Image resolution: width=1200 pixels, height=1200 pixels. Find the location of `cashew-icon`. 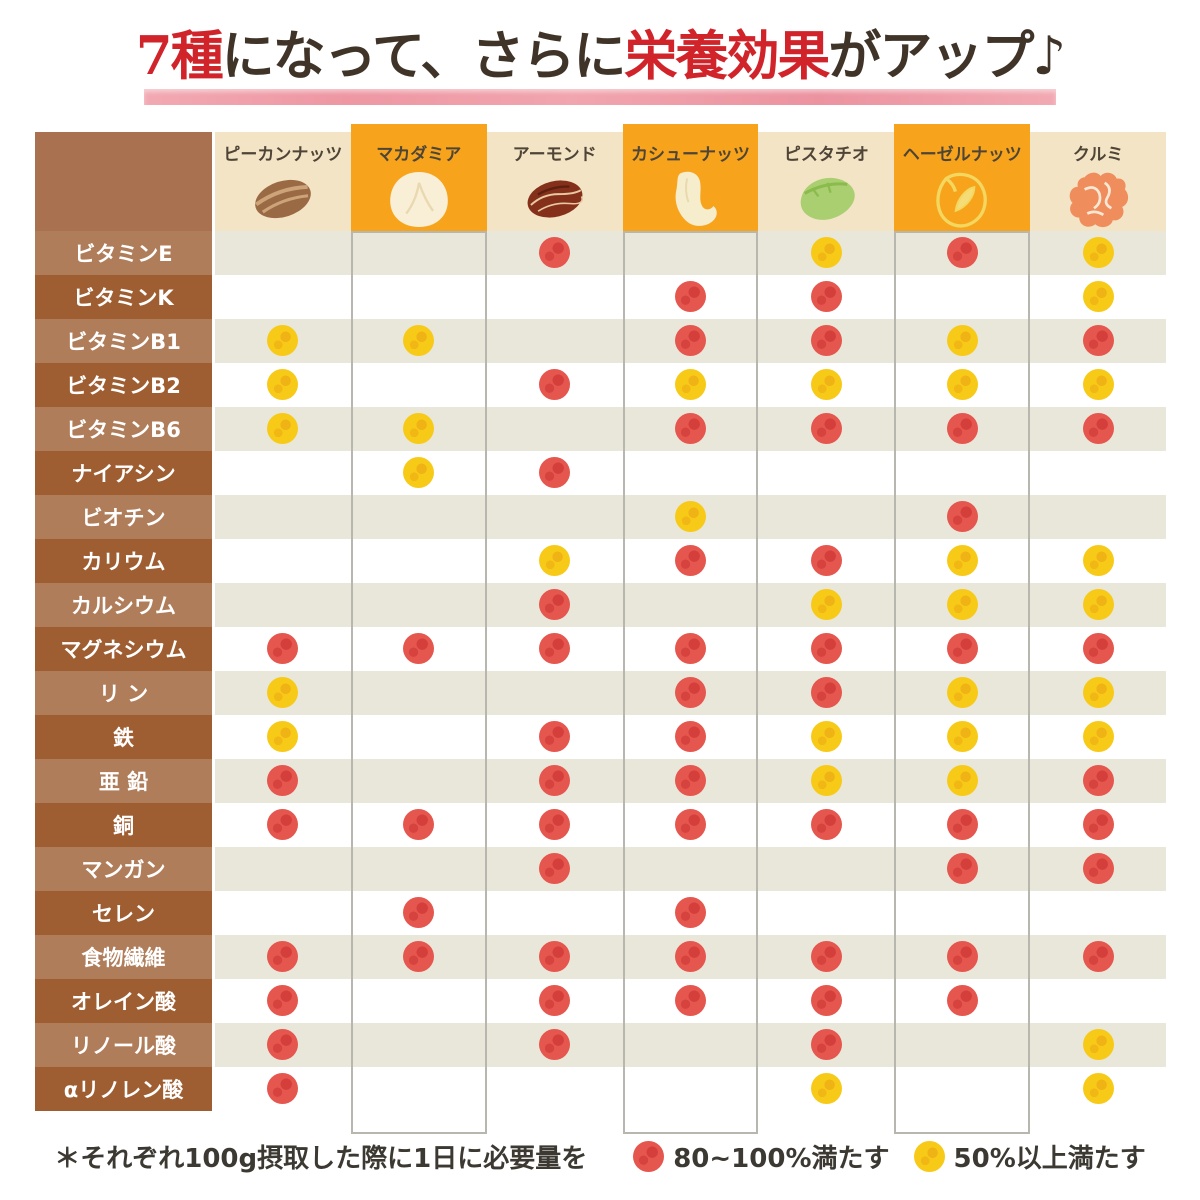

cashew-icon is located at coordinates (696, 198).